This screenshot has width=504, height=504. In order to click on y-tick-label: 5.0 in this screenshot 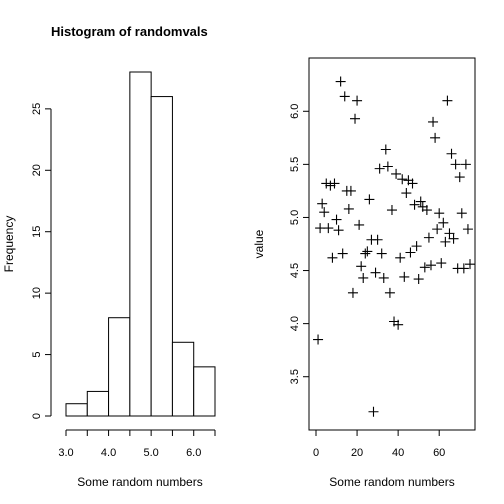, I will do `click(295, 217)`.